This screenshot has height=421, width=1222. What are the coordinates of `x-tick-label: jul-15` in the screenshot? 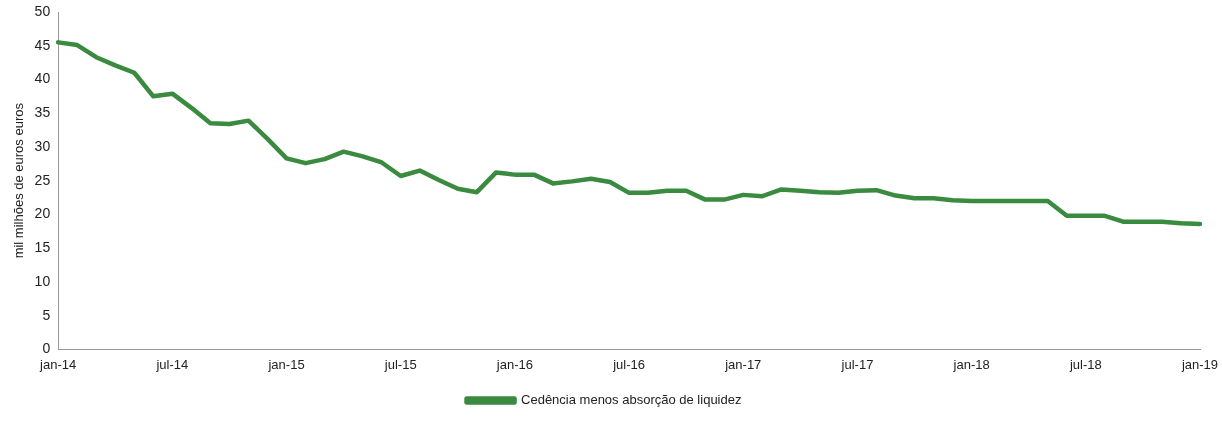 It's located at (400, 364).